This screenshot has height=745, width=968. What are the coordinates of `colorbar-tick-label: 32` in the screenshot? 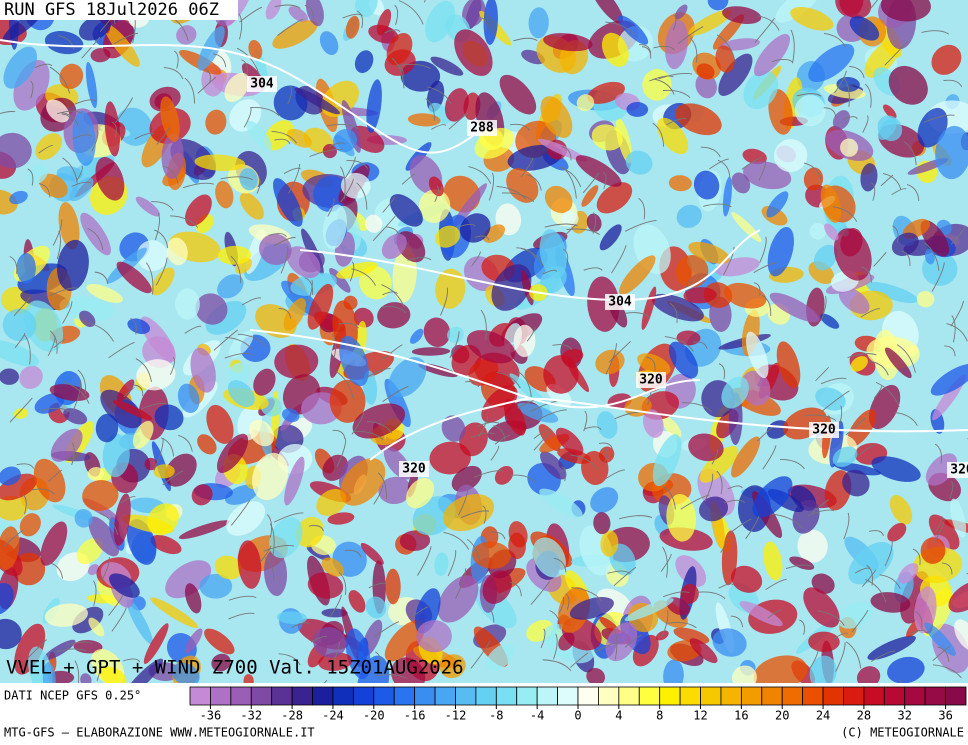 It's located at (905, 716).